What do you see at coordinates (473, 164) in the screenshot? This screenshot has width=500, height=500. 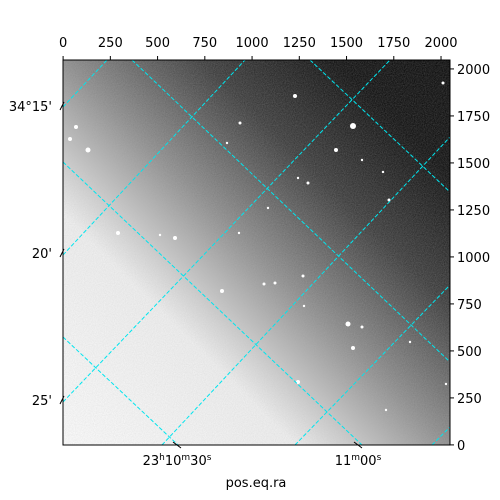 I see `y-tick-label: 1500` at bounding box center [473, 164].